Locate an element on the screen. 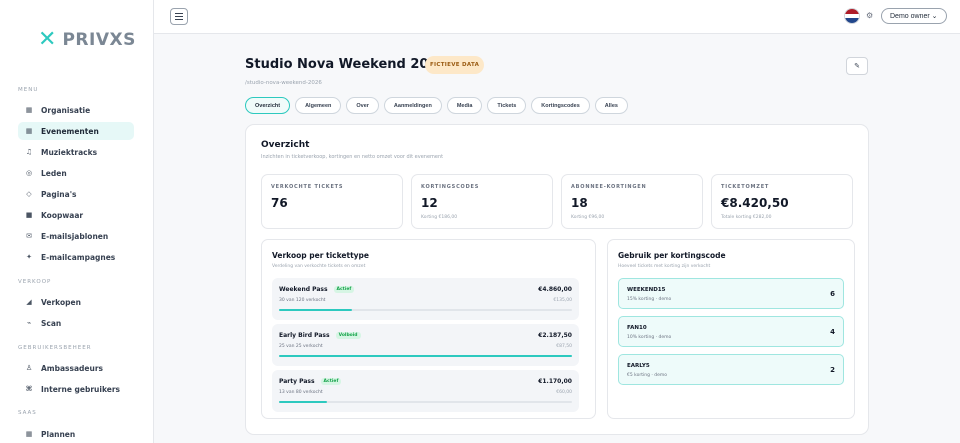 The height and width of the screenshot is (443, 960). discount-code: FAN10 is located at coordinates (637, 328).